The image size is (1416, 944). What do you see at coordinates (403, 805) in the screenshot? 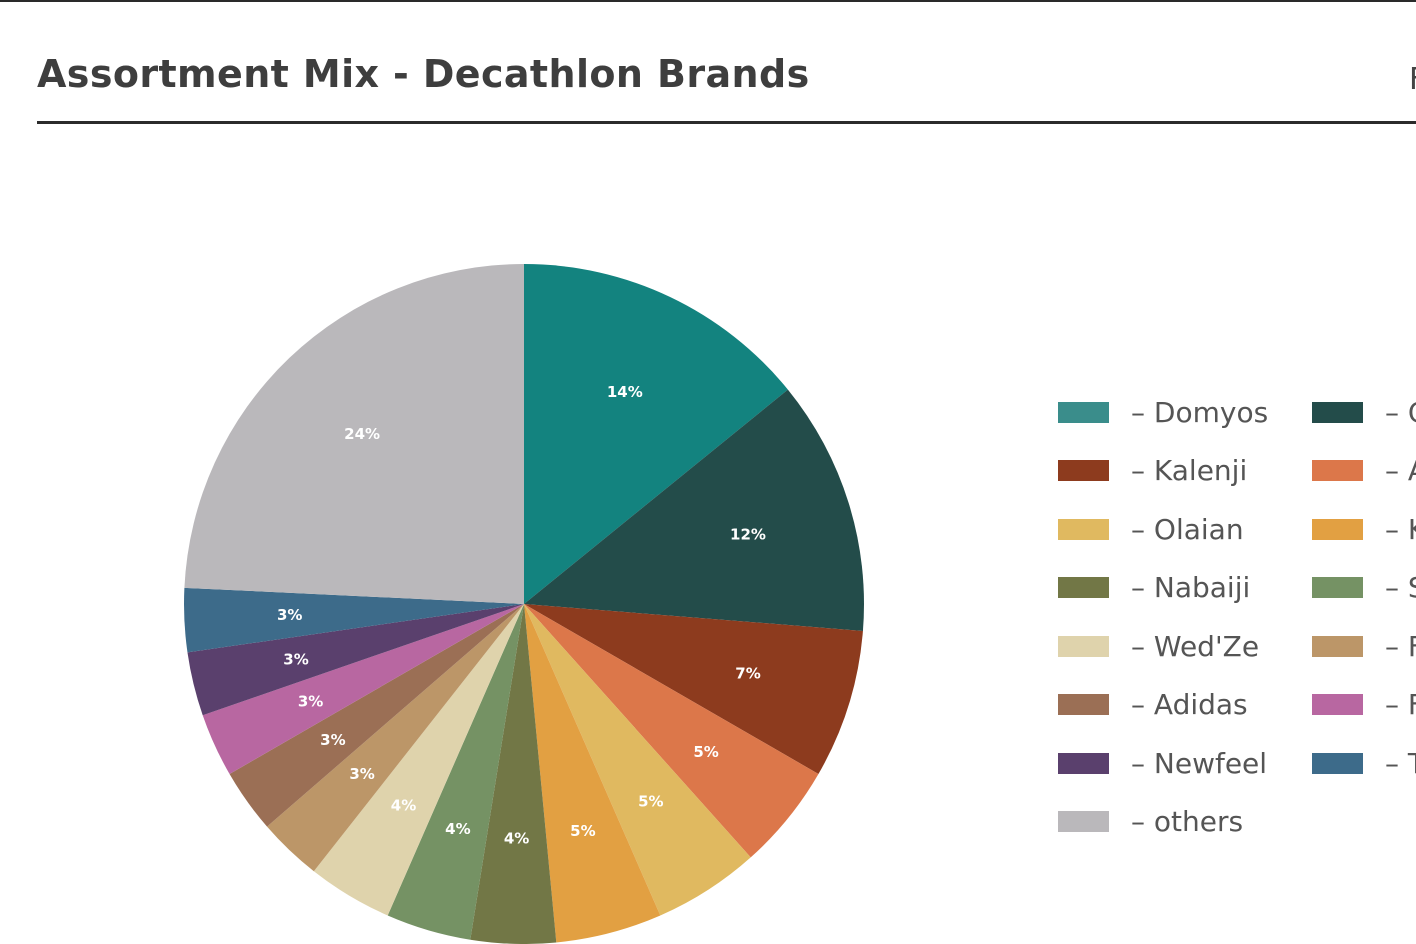
I see `pie-slice-label-9: 4%` at bounding box center [403, 805].